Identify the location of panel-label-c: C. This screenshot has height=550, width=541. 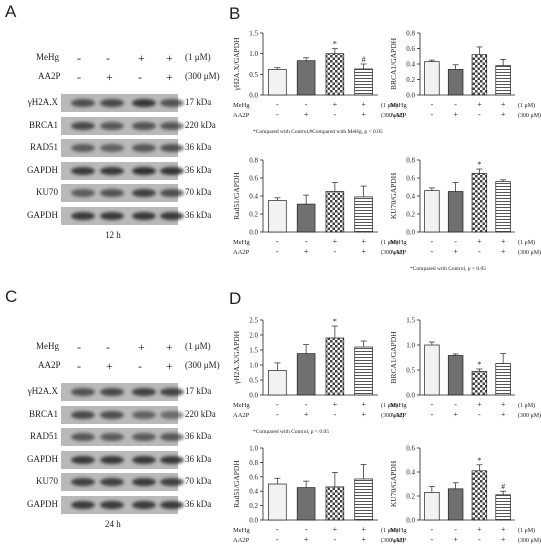
(11, 296).